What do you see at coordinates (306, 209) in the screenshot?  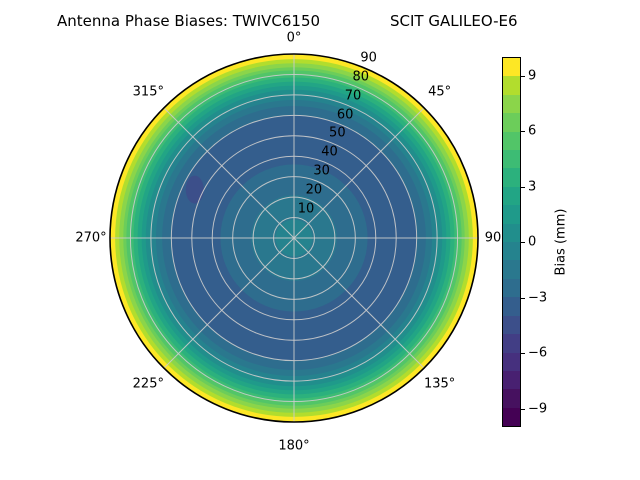 I see `radial-tick-label: 10` at bounding box center [306, 209].